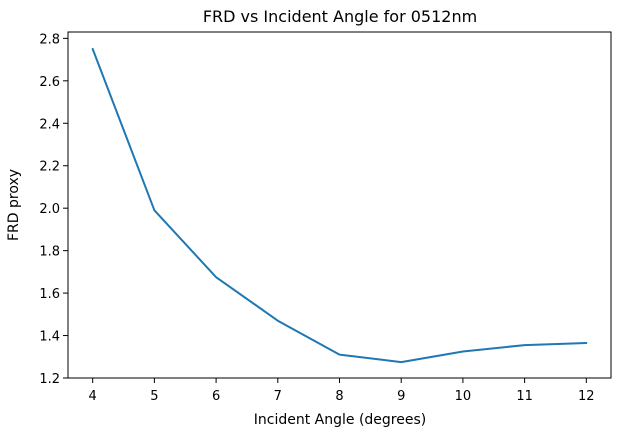 The image size is (623, 433). I want to click on y-tick-label: 1.6, so click(49, 294).